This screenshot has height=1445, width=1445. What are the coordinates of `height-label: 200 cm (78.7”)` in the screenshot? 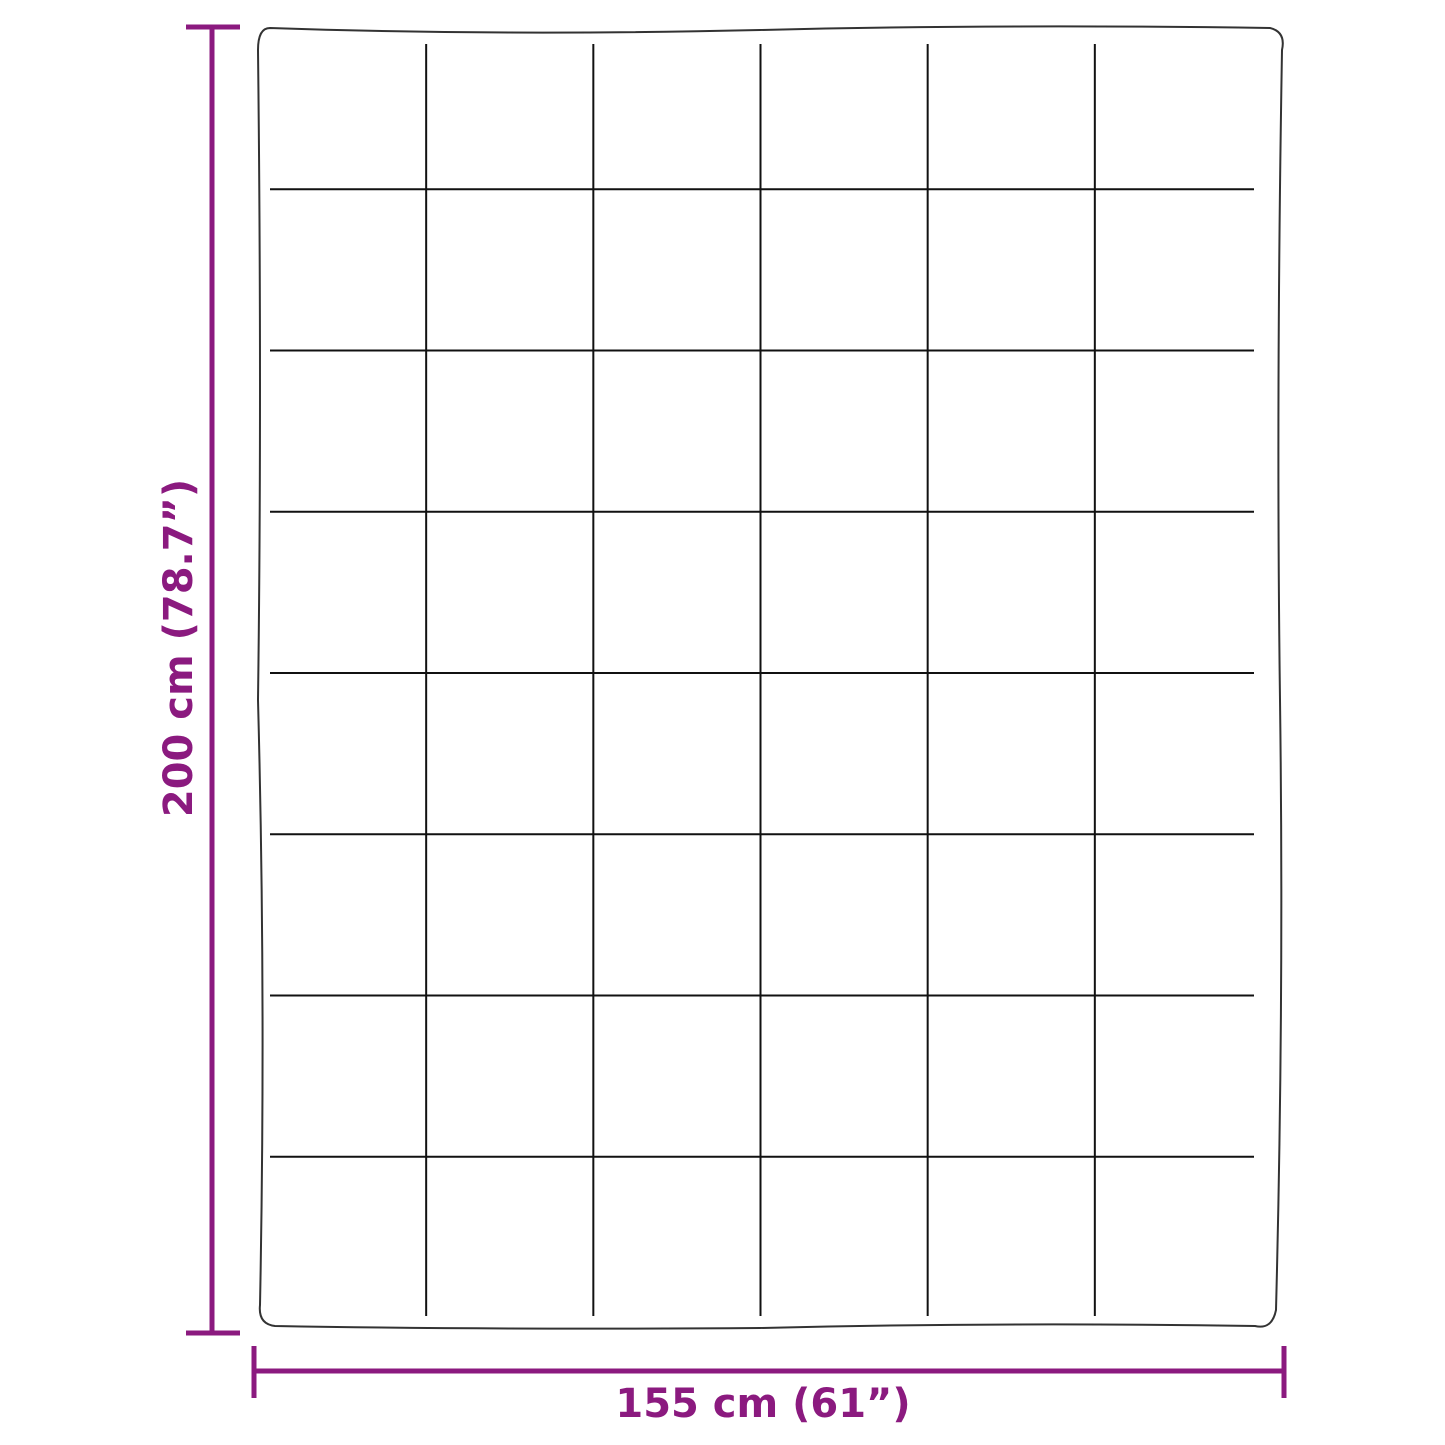 It's located at (179, 648).